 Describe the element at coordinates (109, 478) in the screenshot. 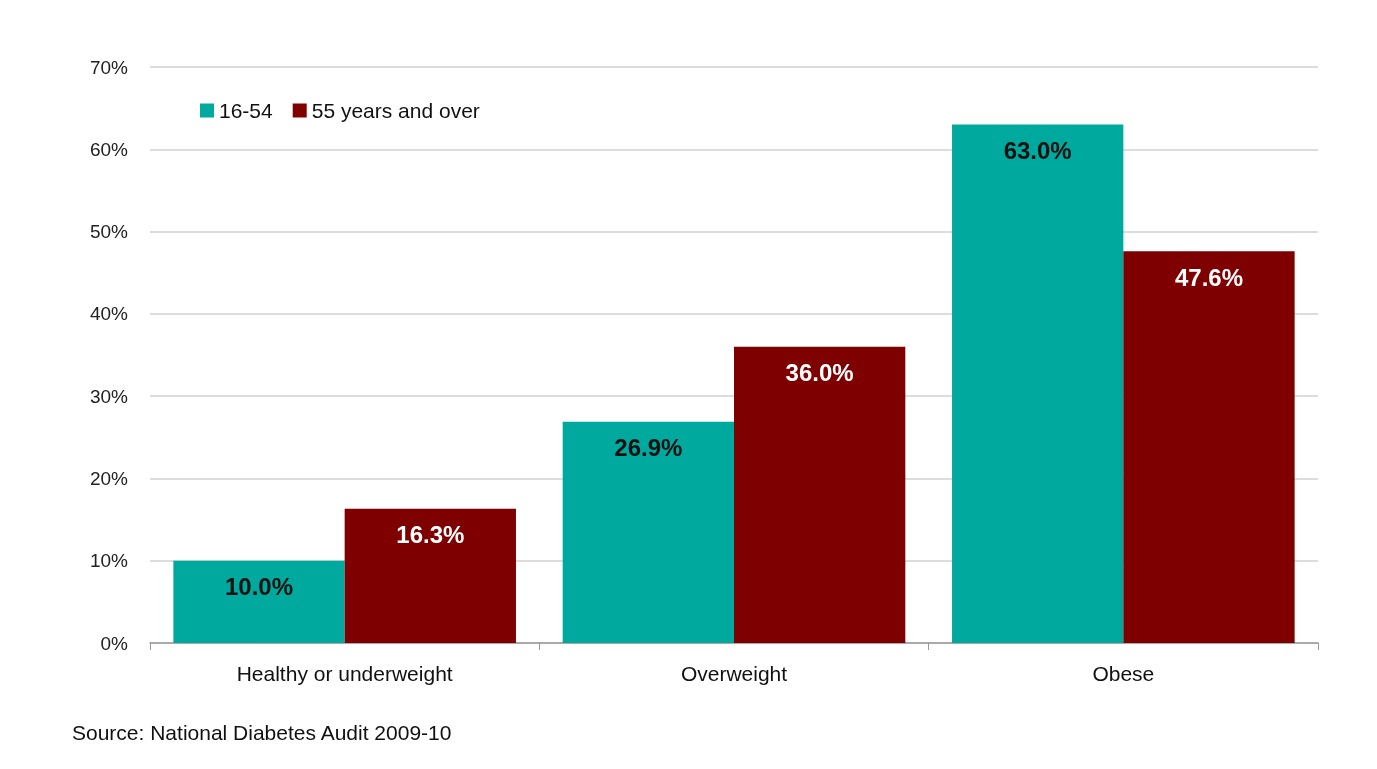

I see `y-tick-label: 20%` at that location.